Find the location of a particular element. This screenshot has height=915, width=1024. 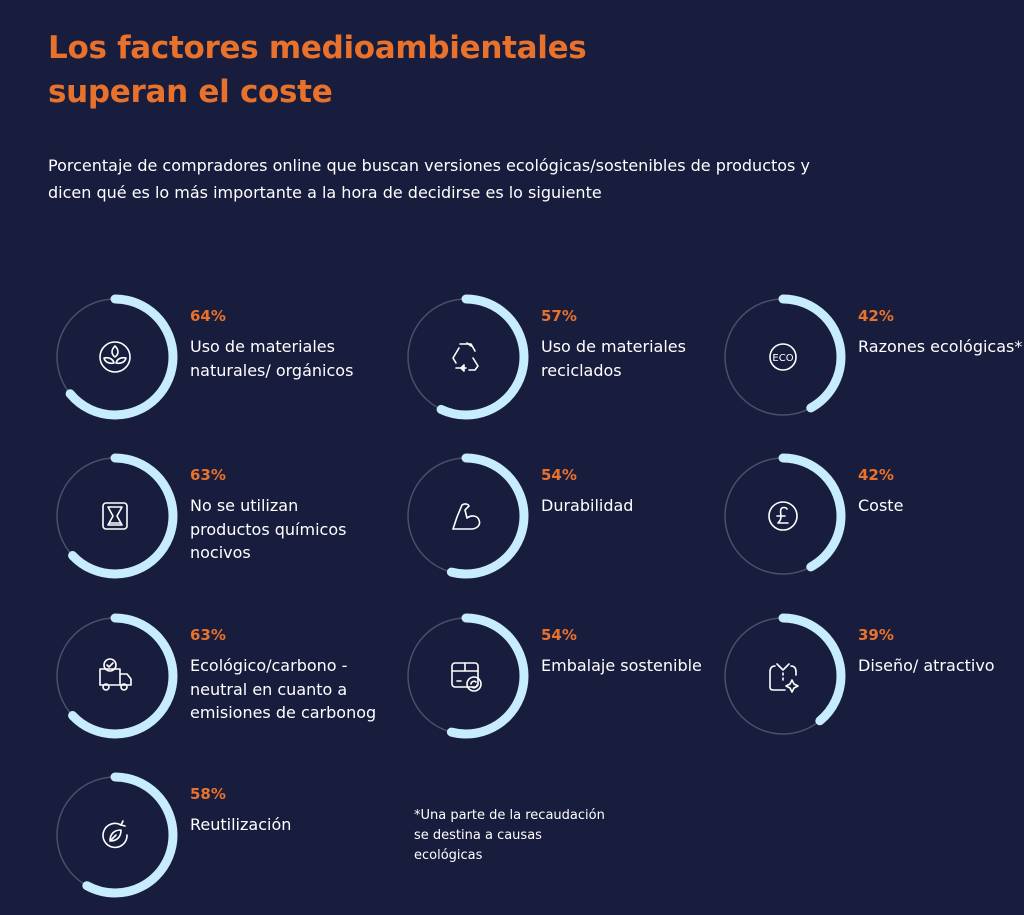

delivery-truck-icon is located at coordinates (115, 674).